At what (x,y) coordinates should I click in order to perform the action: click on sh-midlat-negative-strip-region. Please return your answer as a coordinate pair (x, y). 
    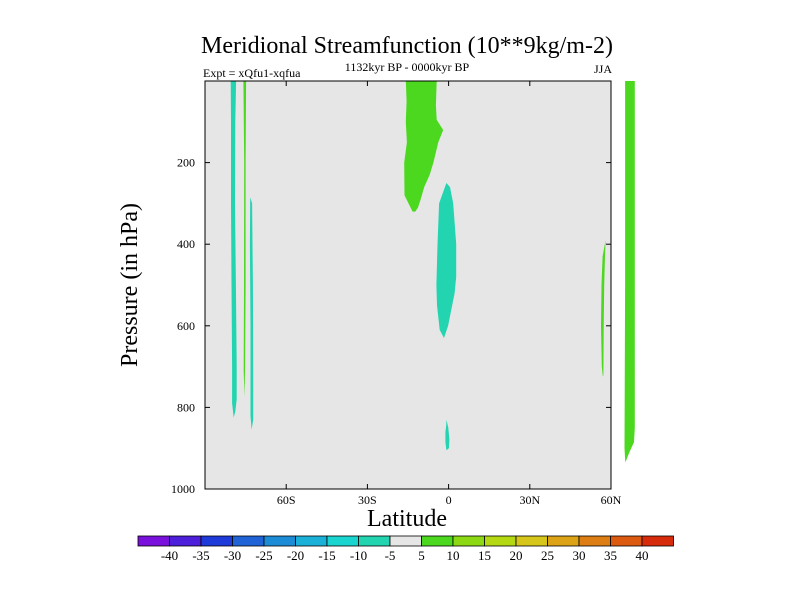
    Looking at the image, I should click on (251, 313).